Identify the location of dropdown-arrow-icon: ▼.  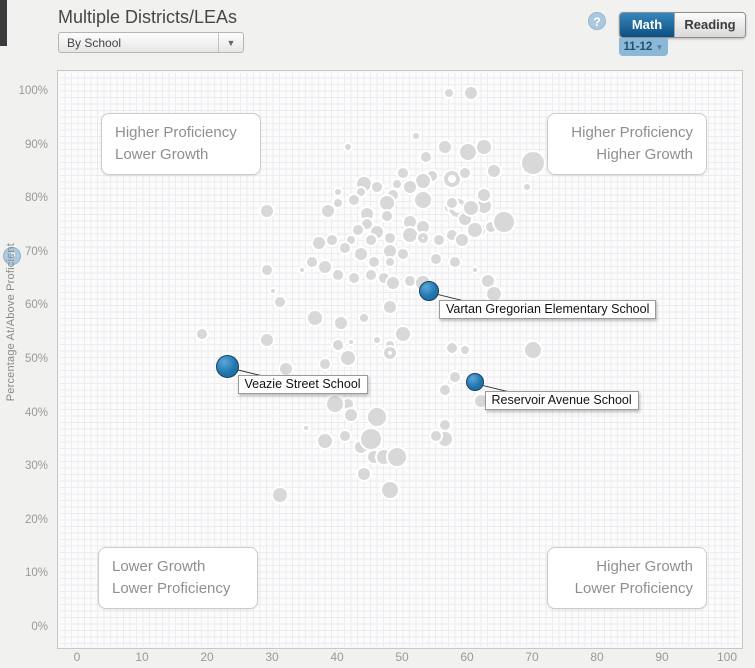
(230, 42).